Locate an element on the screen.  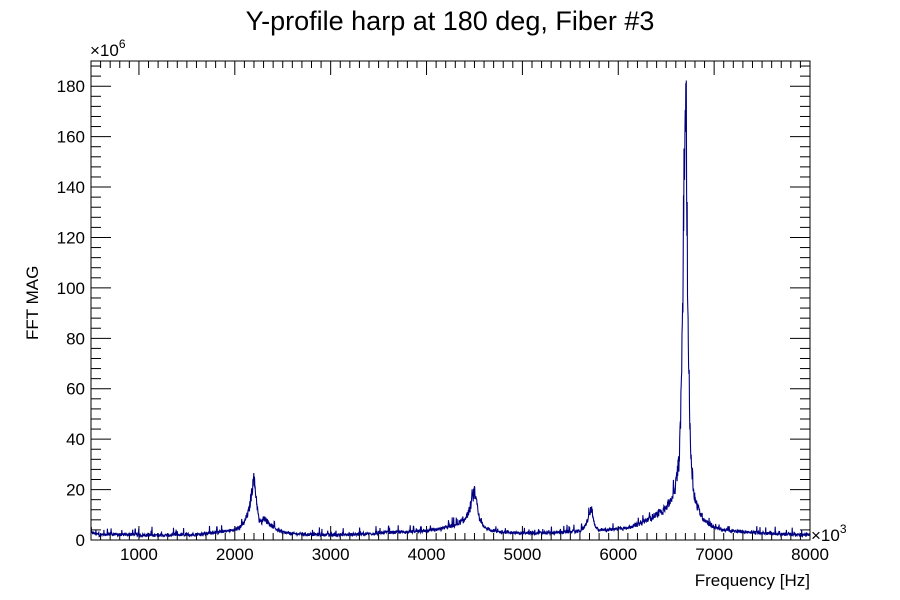
x-tick-label: 2000 is located at coordinates (235, 554).